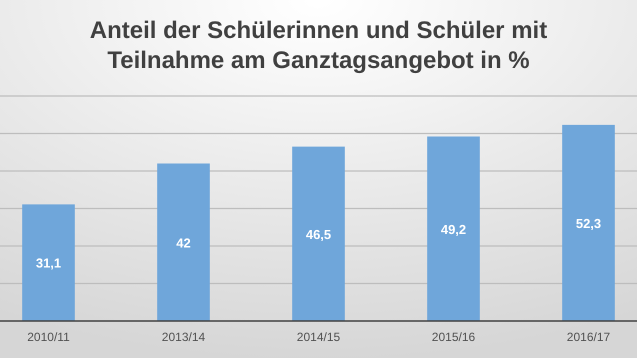 The width and height of the screenshot is (637, 358). I want to click on x-tick-label: 2015/16, so click(454, 337).